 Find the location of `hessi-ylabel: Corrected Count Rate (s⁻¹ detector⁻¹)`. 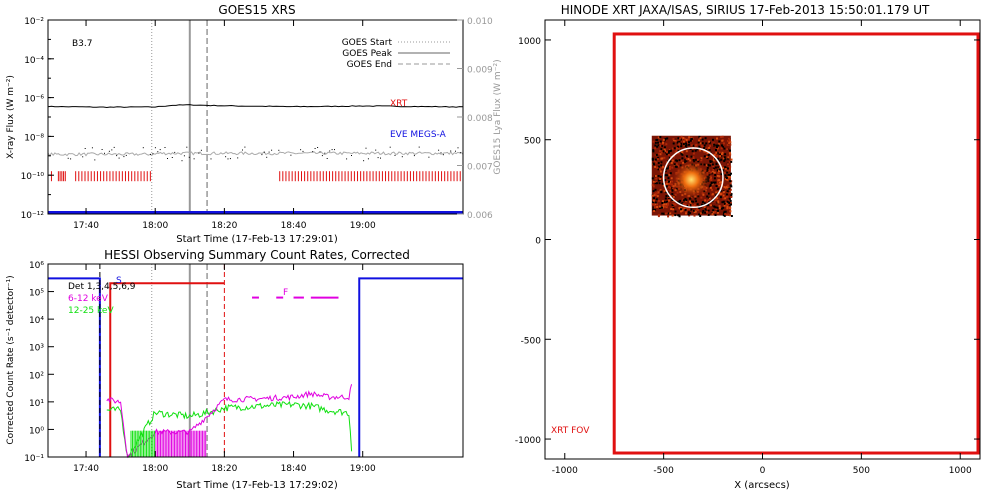

hessi-ylabel: Corrected Count Rate (s⁻¹ detector⁻¹) is located at coordinates (11, 359).